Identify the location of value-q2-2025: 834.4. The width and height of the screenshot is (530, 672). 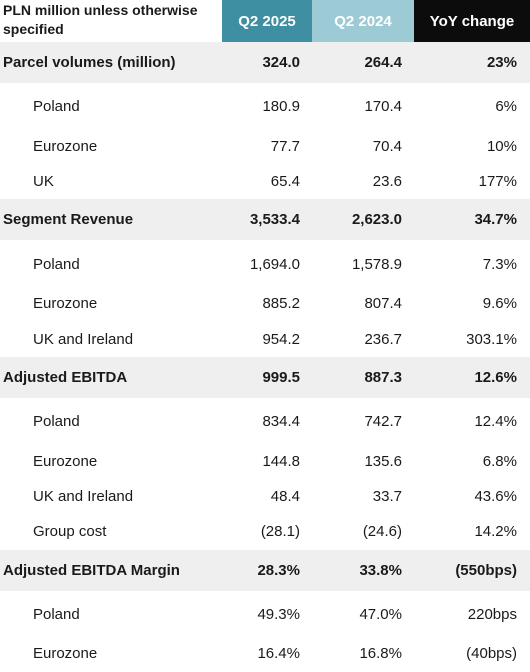
(267, 420).